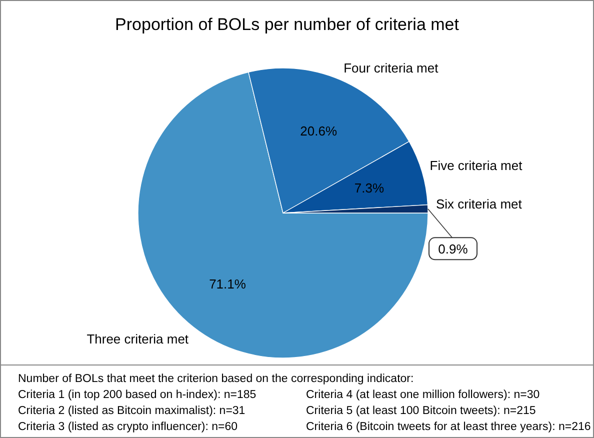 This screenshot has width=594, height=438. I want to click on data-label: 0.9%, so click(453, 249).